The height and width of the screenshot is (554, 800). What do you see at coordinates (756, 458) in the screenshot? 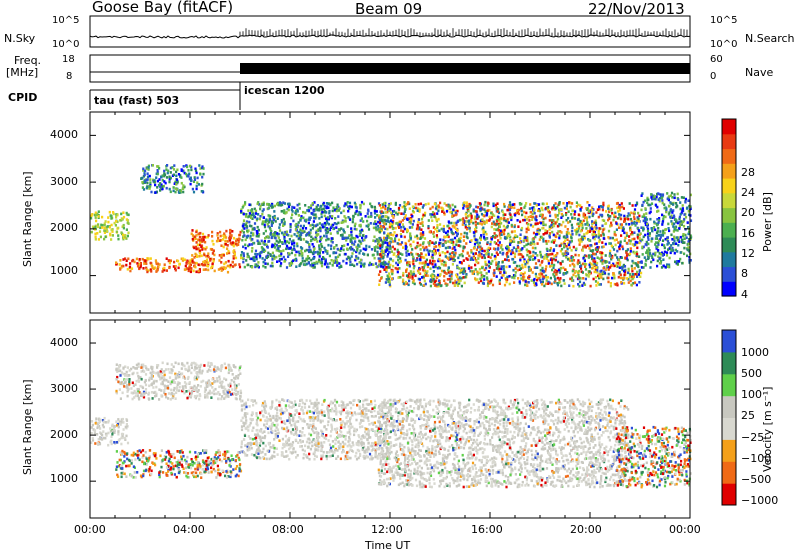
I see `velocity-cbar-tick: −100` at bounding box center [756, 458].